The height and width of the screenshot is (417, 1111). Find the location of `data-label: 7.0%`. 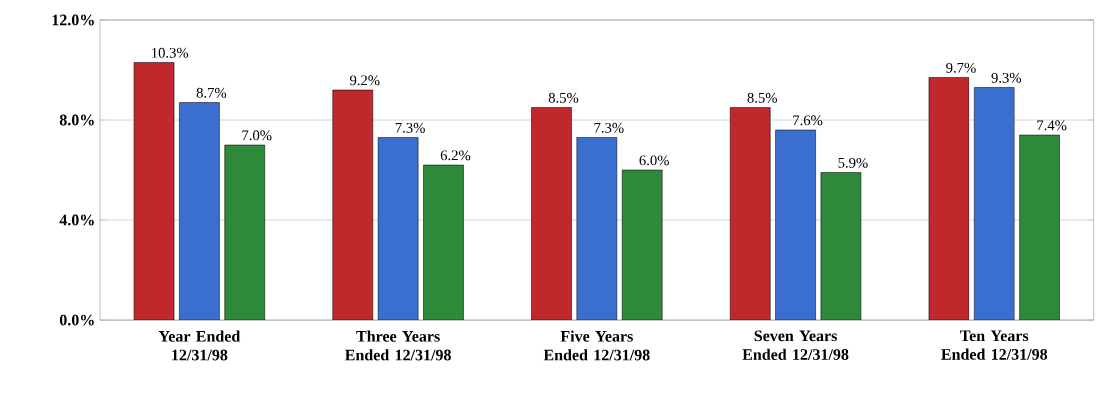

data-label: 7.0% is located at coordinates (257, 135).